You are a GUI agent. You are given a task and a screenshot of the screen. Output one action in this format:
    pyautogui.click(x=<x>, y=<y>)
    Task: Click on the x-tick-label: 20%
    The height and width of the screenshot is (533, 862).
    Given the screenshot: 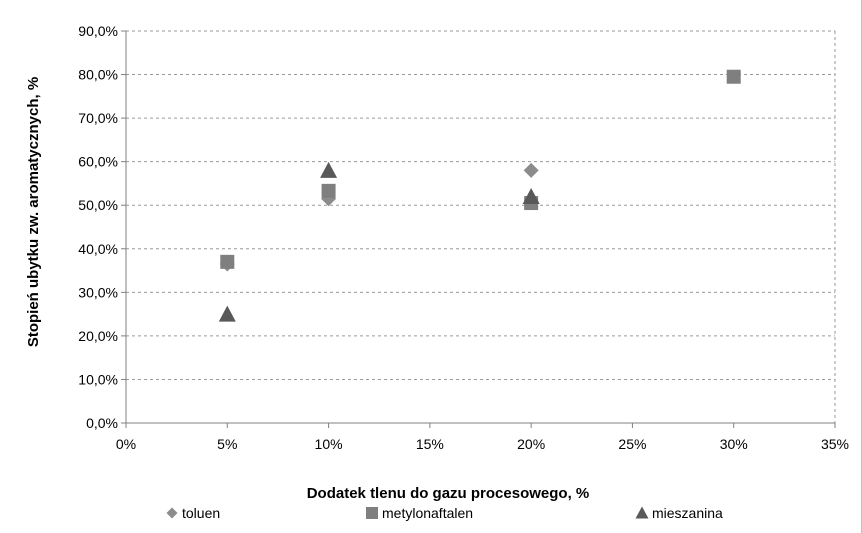 What is the action you would take?
    pyautogui.click(x=531, y=444)
    